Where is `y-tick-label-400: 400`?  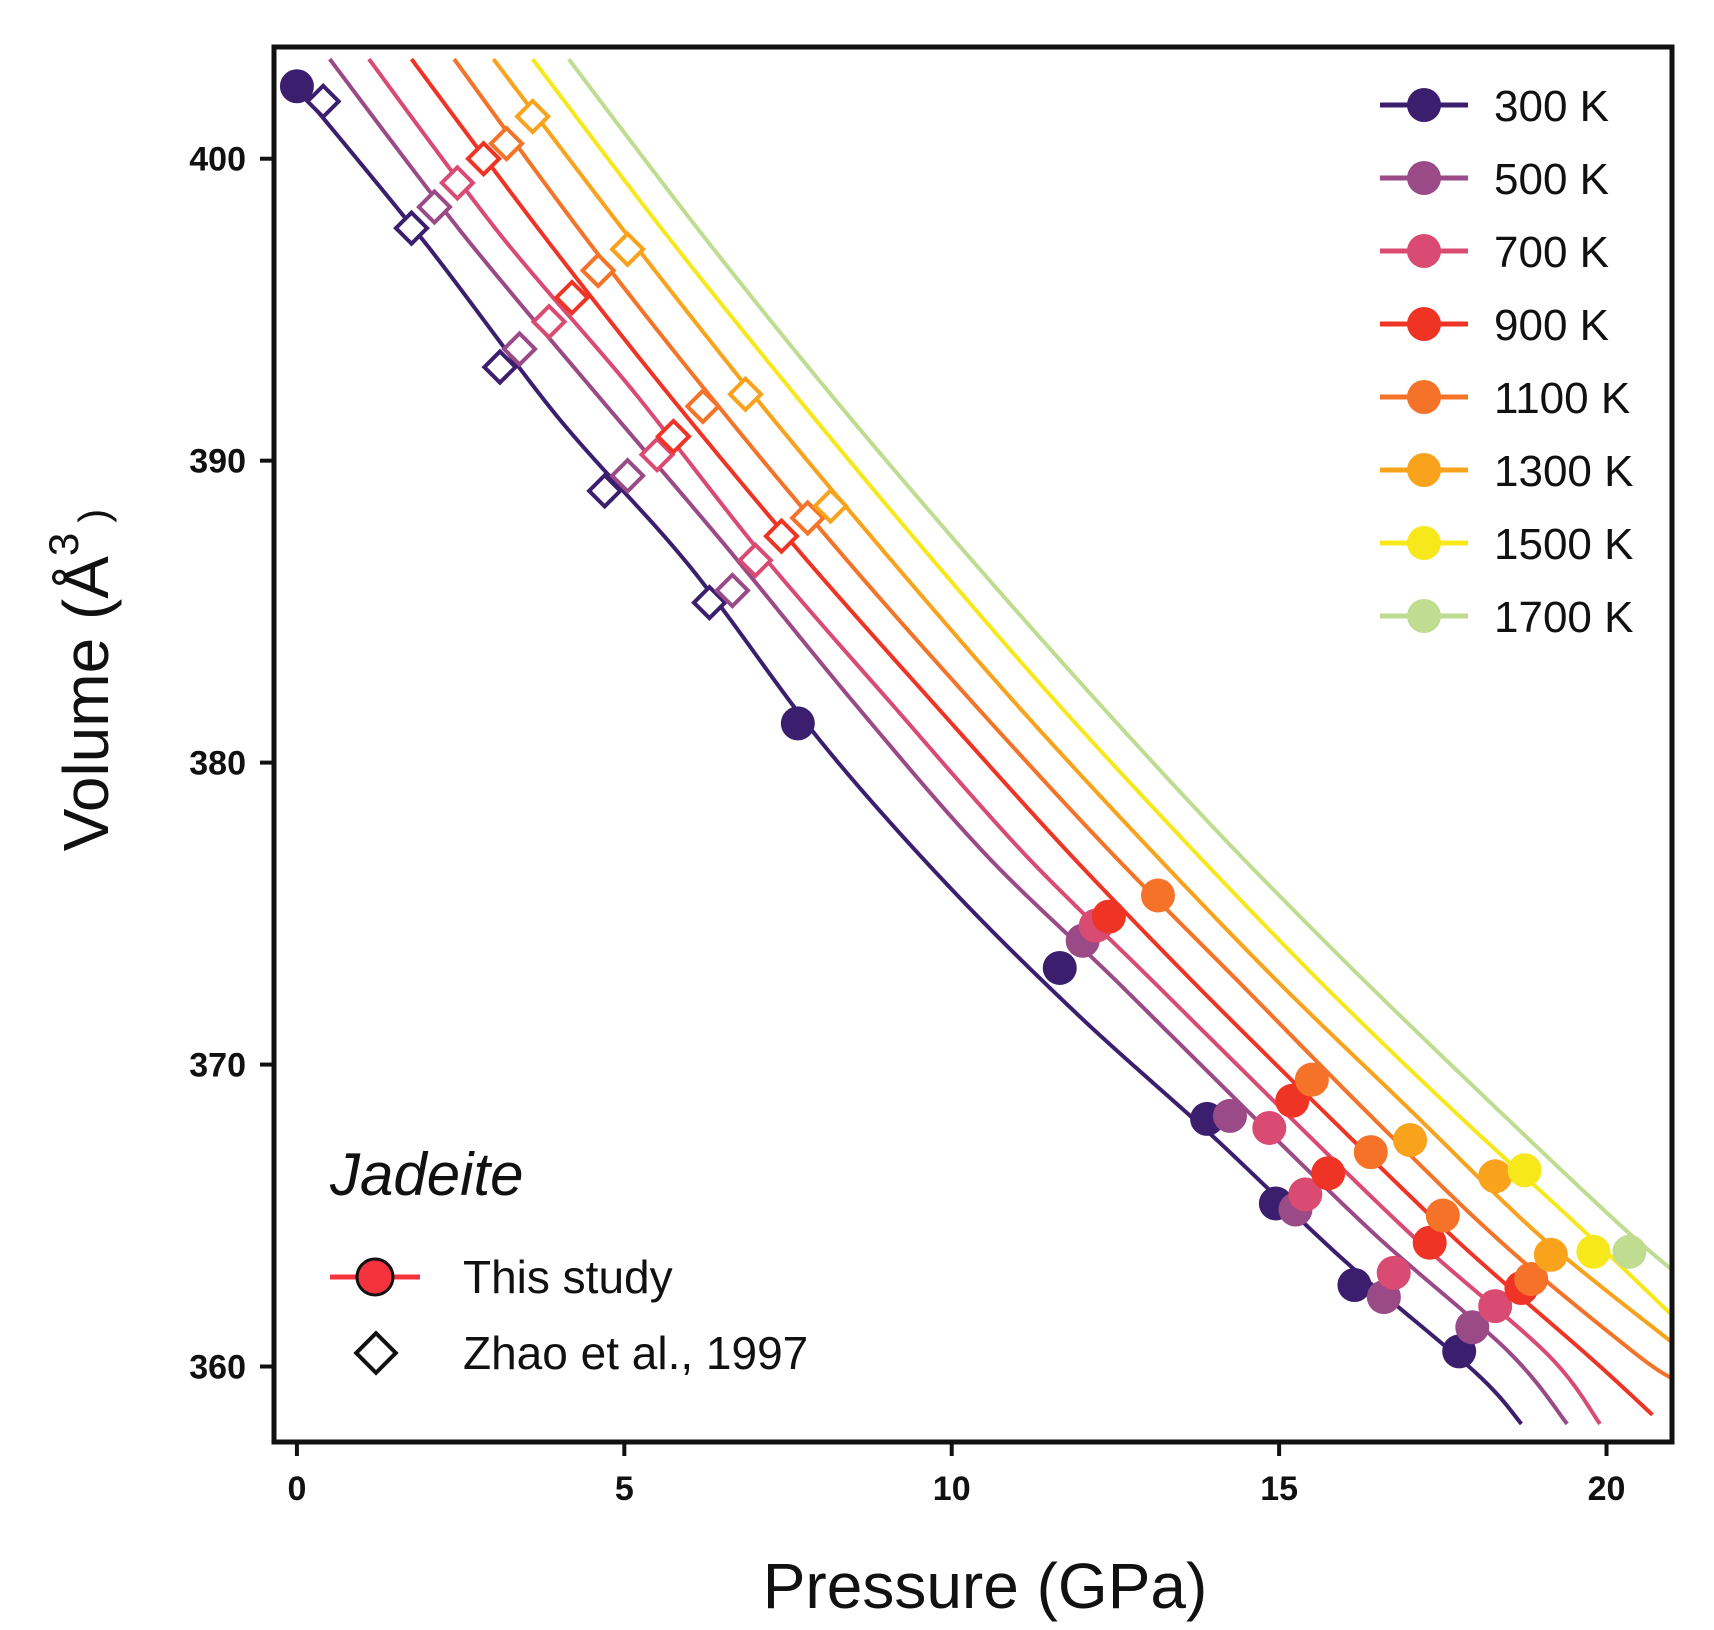 y-tick-label-400: 400 is located at coordinates (217, 160).